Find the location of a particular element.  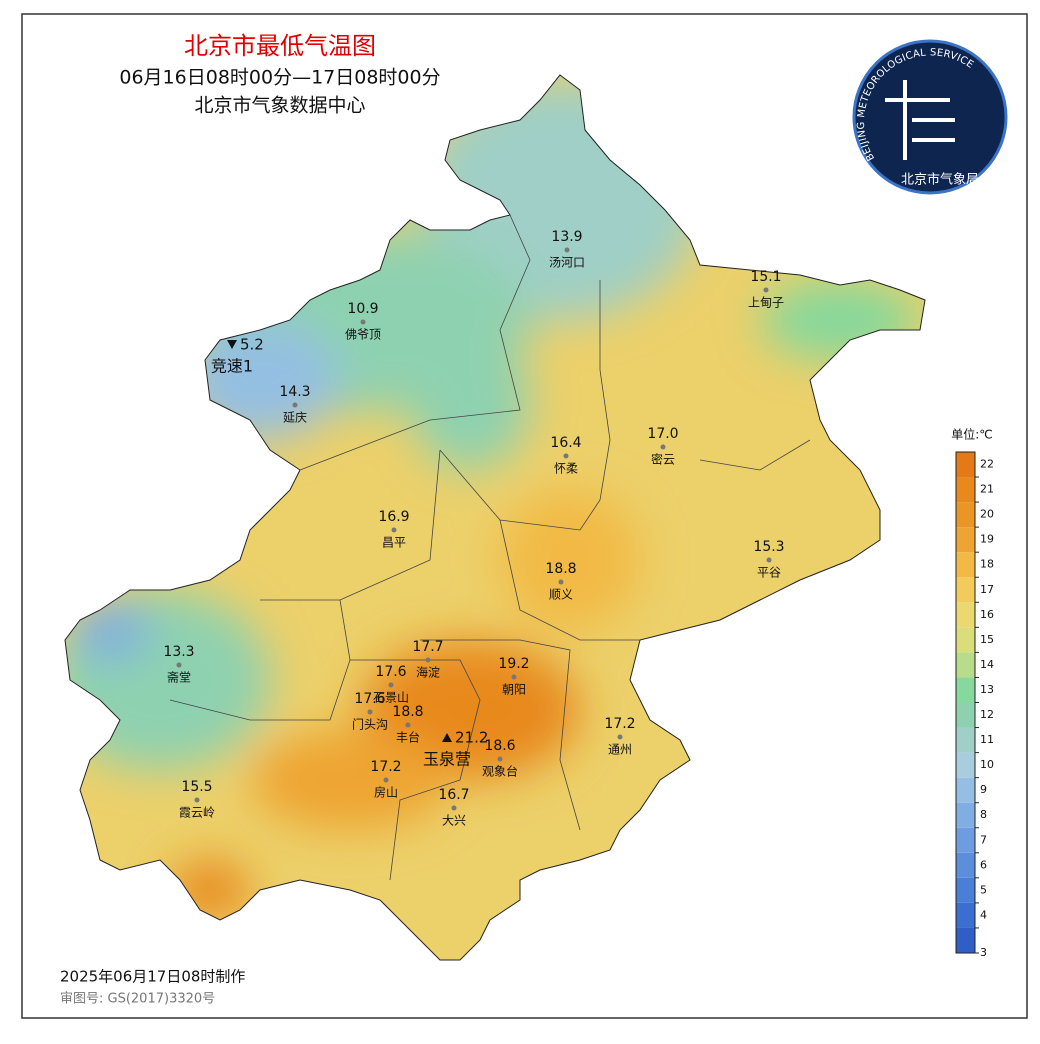

station-value: 15.5 is located at coordinates (196, 787).